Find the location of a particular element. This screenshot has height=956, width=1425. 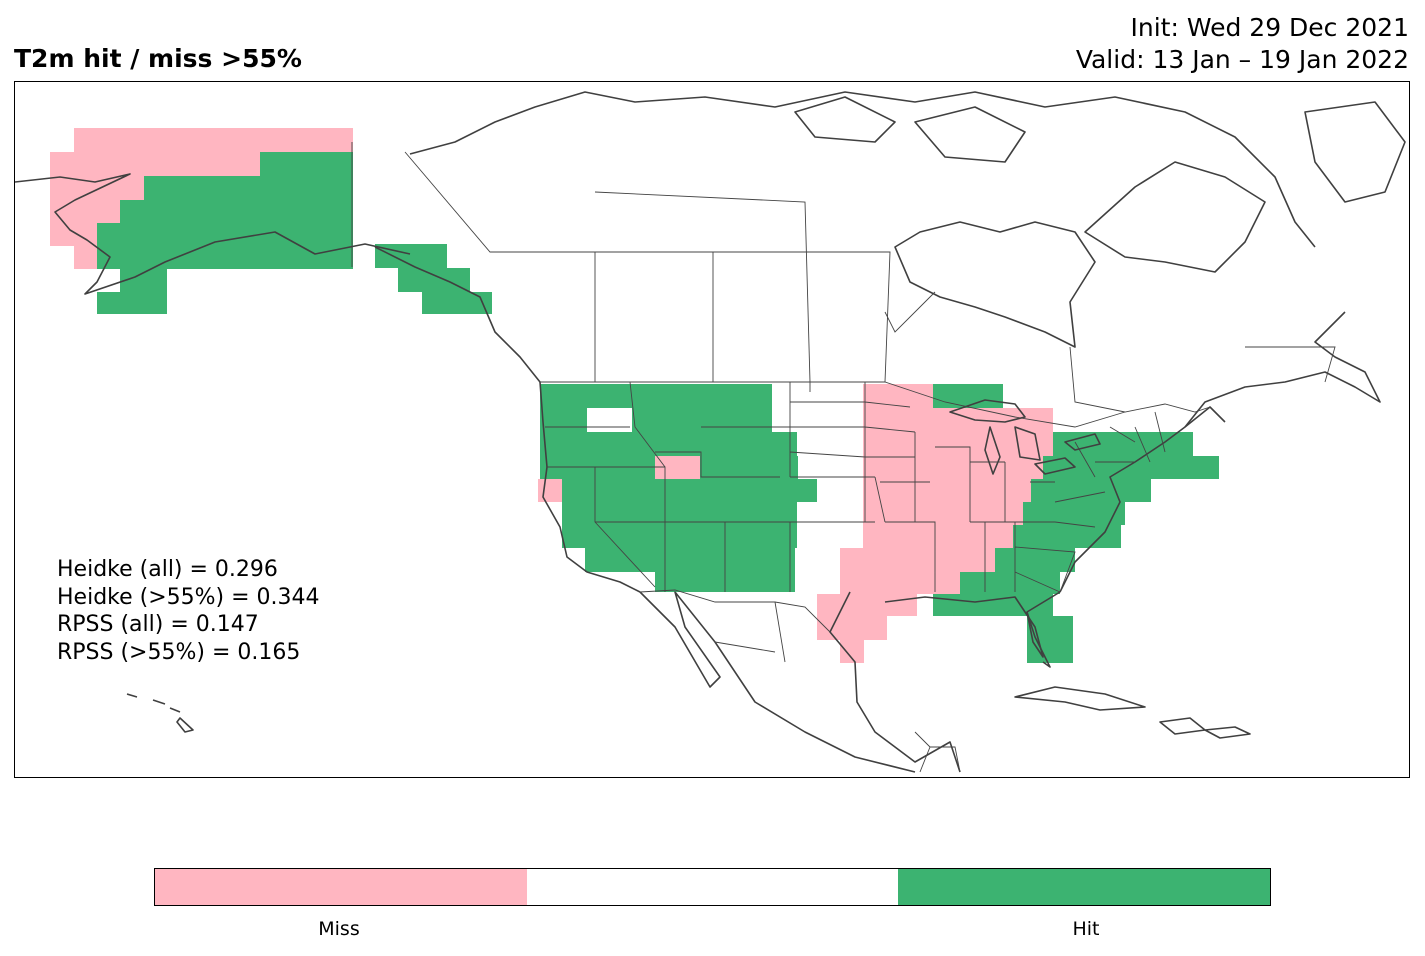

init-date: Init: Wed 29 Dec 2021 is located at coordinates (1270, 27).